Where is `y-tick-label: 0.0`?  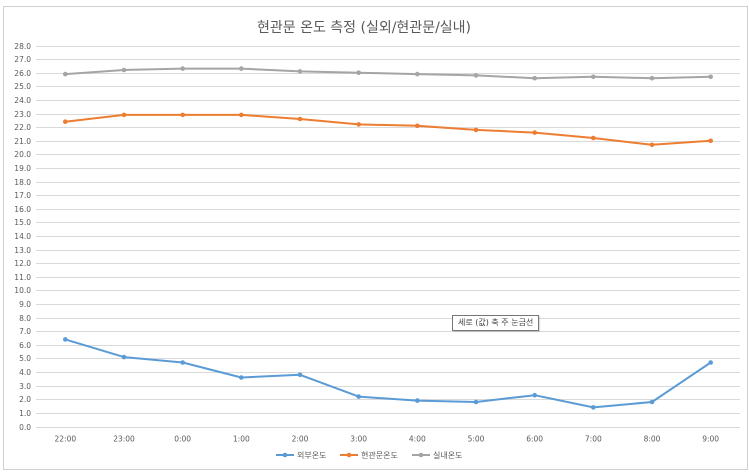
y-tick-label: 0.0 is located at coordinates (25, 427).